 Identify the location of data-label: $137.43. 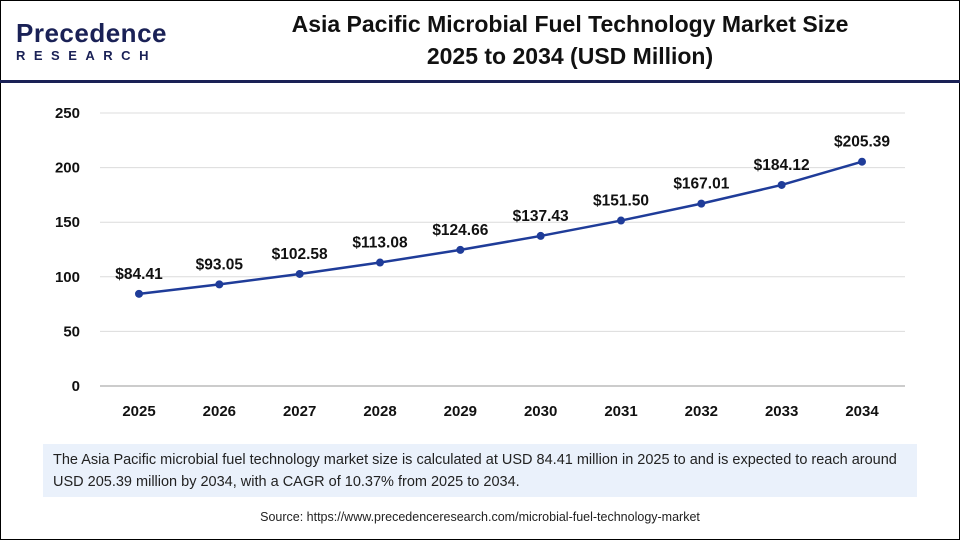
(541, 216).